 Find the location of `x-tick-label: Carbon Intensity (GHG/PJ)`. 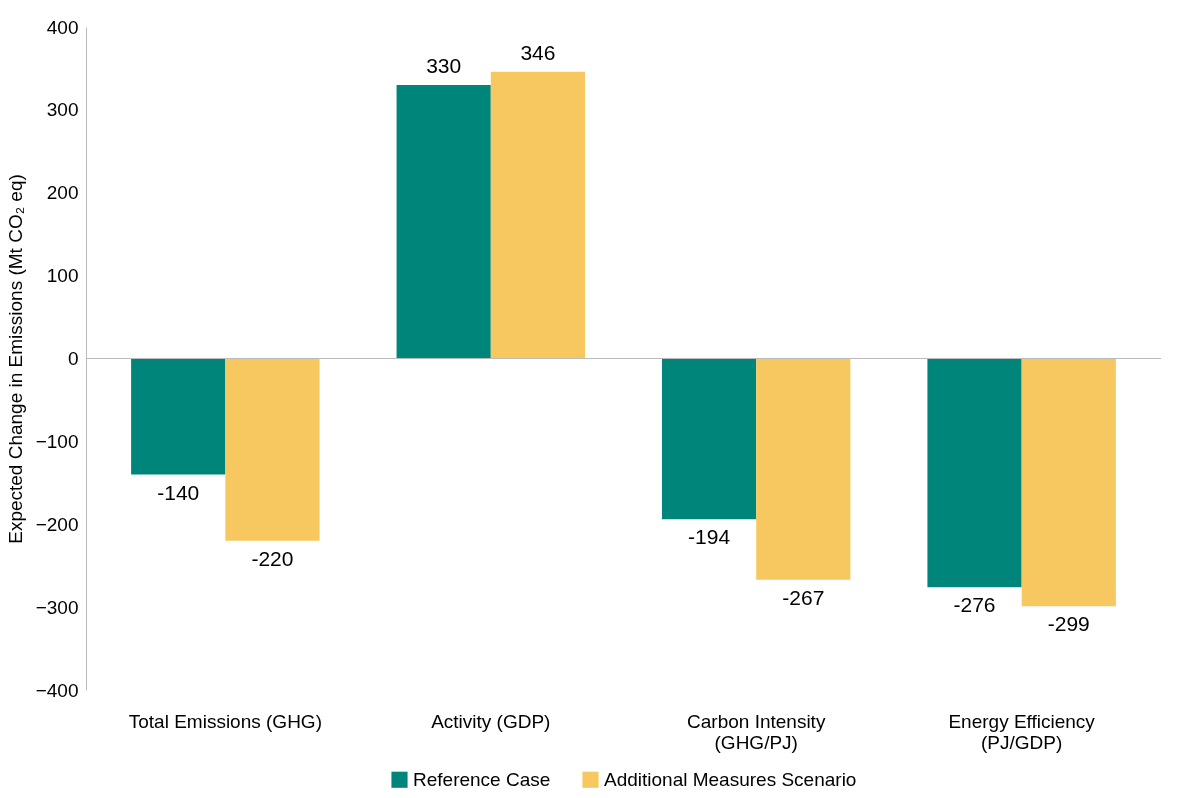

x-tick-label: Carbon Intensity (GHG/PJ) is located at coordinates (756, 731).